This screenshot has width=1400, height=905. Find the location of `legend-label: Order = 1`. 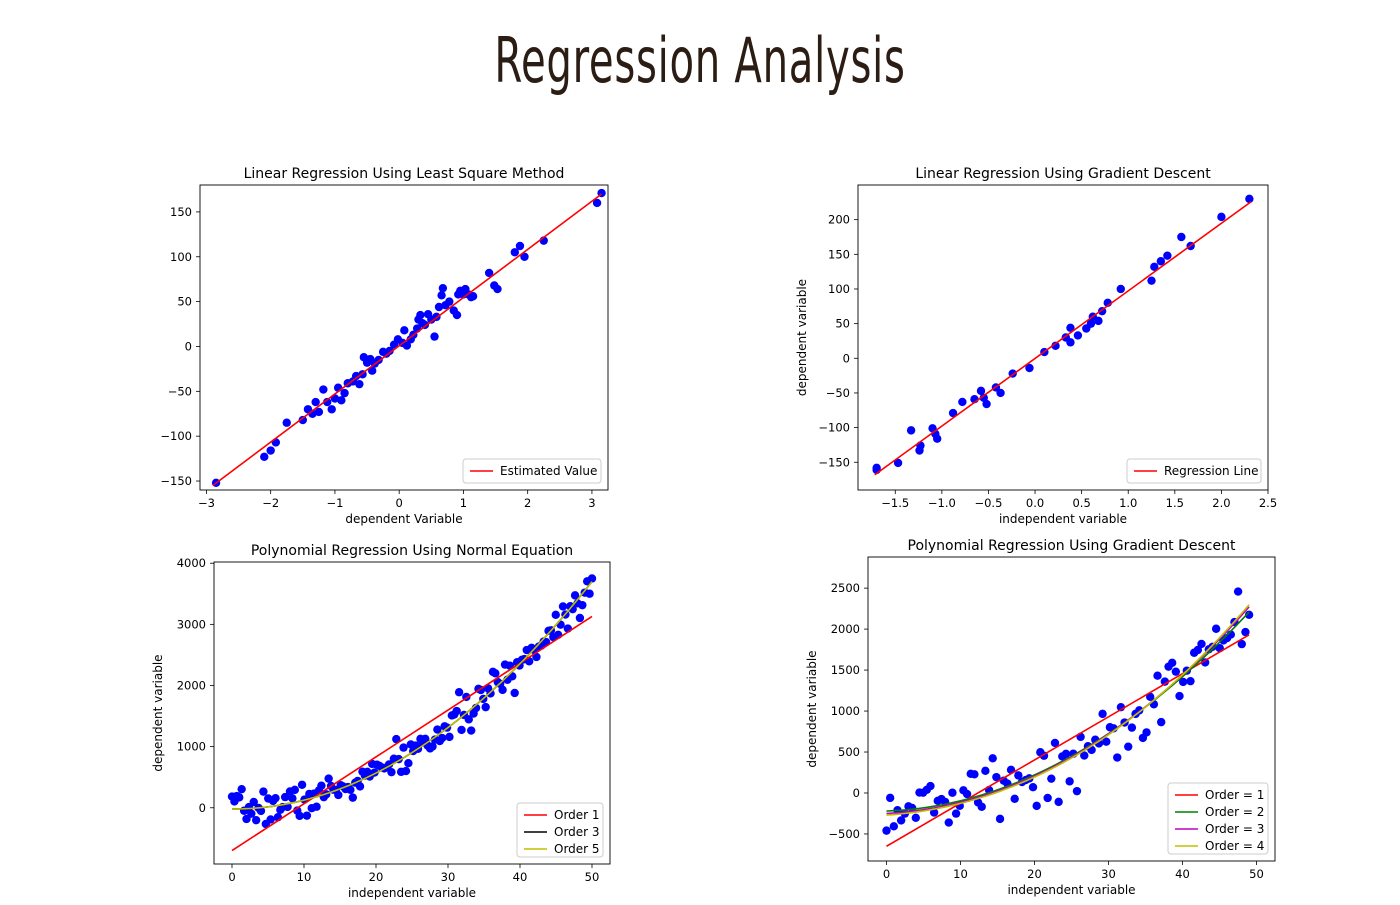

legend-label: Order = 1 is located at coordinates (1234, 795).